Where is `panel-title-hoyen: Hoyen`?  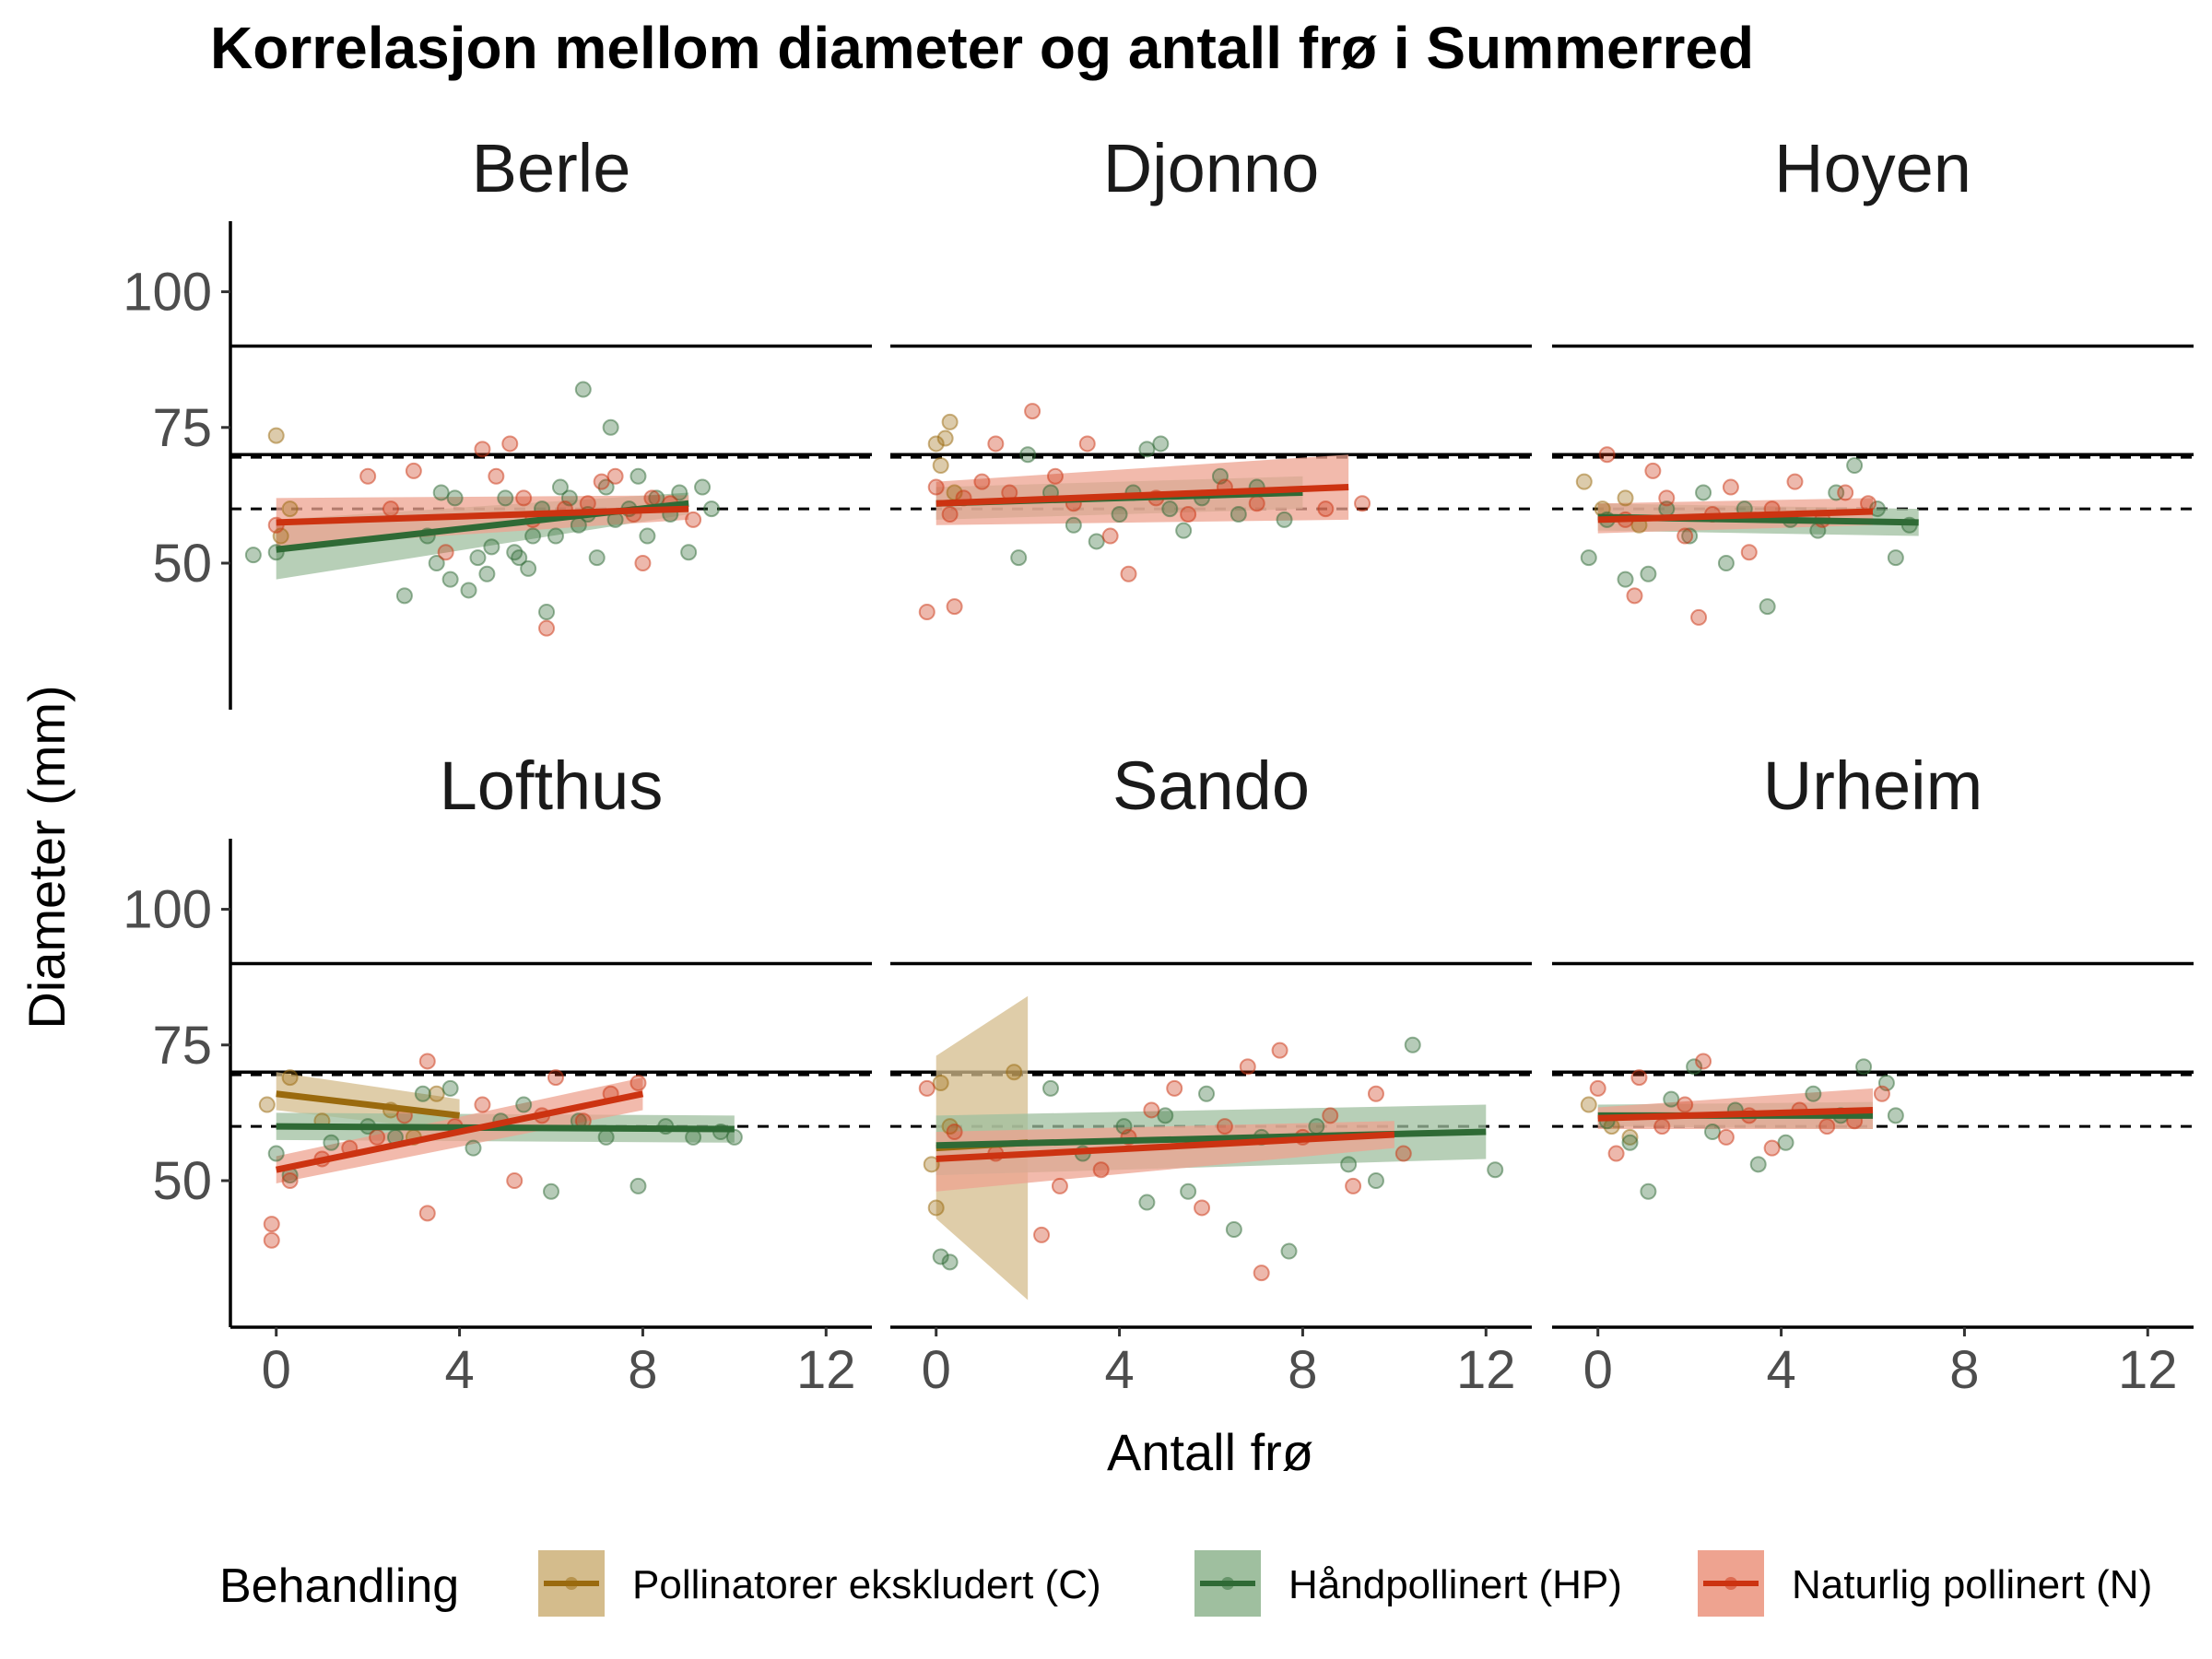 panel-title-hoyen: Hoyen is located at coordinates (1872, 168).